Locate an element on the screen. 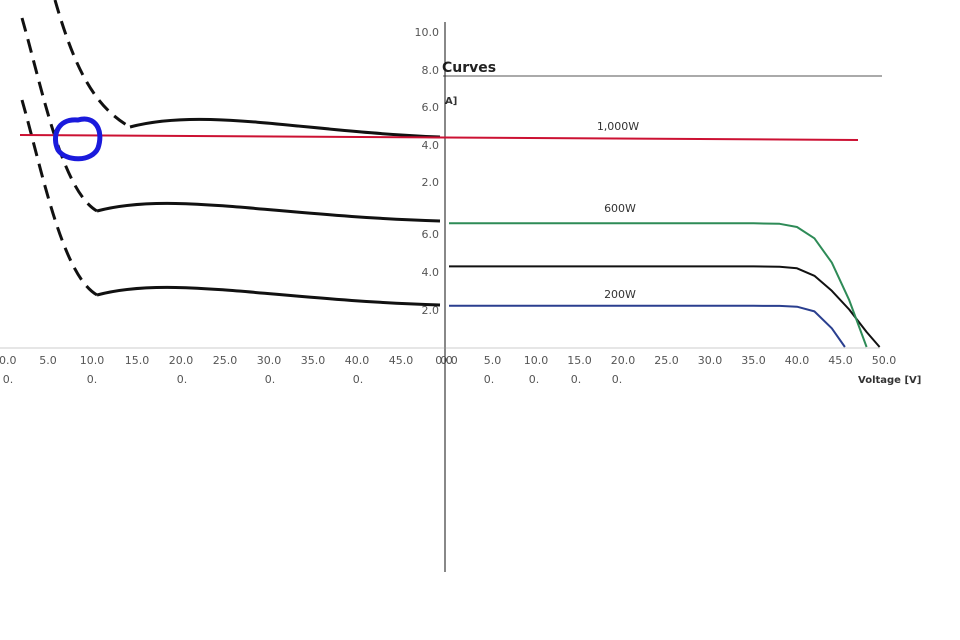 The height and width of the screenshot is (640, 960). y-tick-label: 8.0 is located at coordinates (431, 70).